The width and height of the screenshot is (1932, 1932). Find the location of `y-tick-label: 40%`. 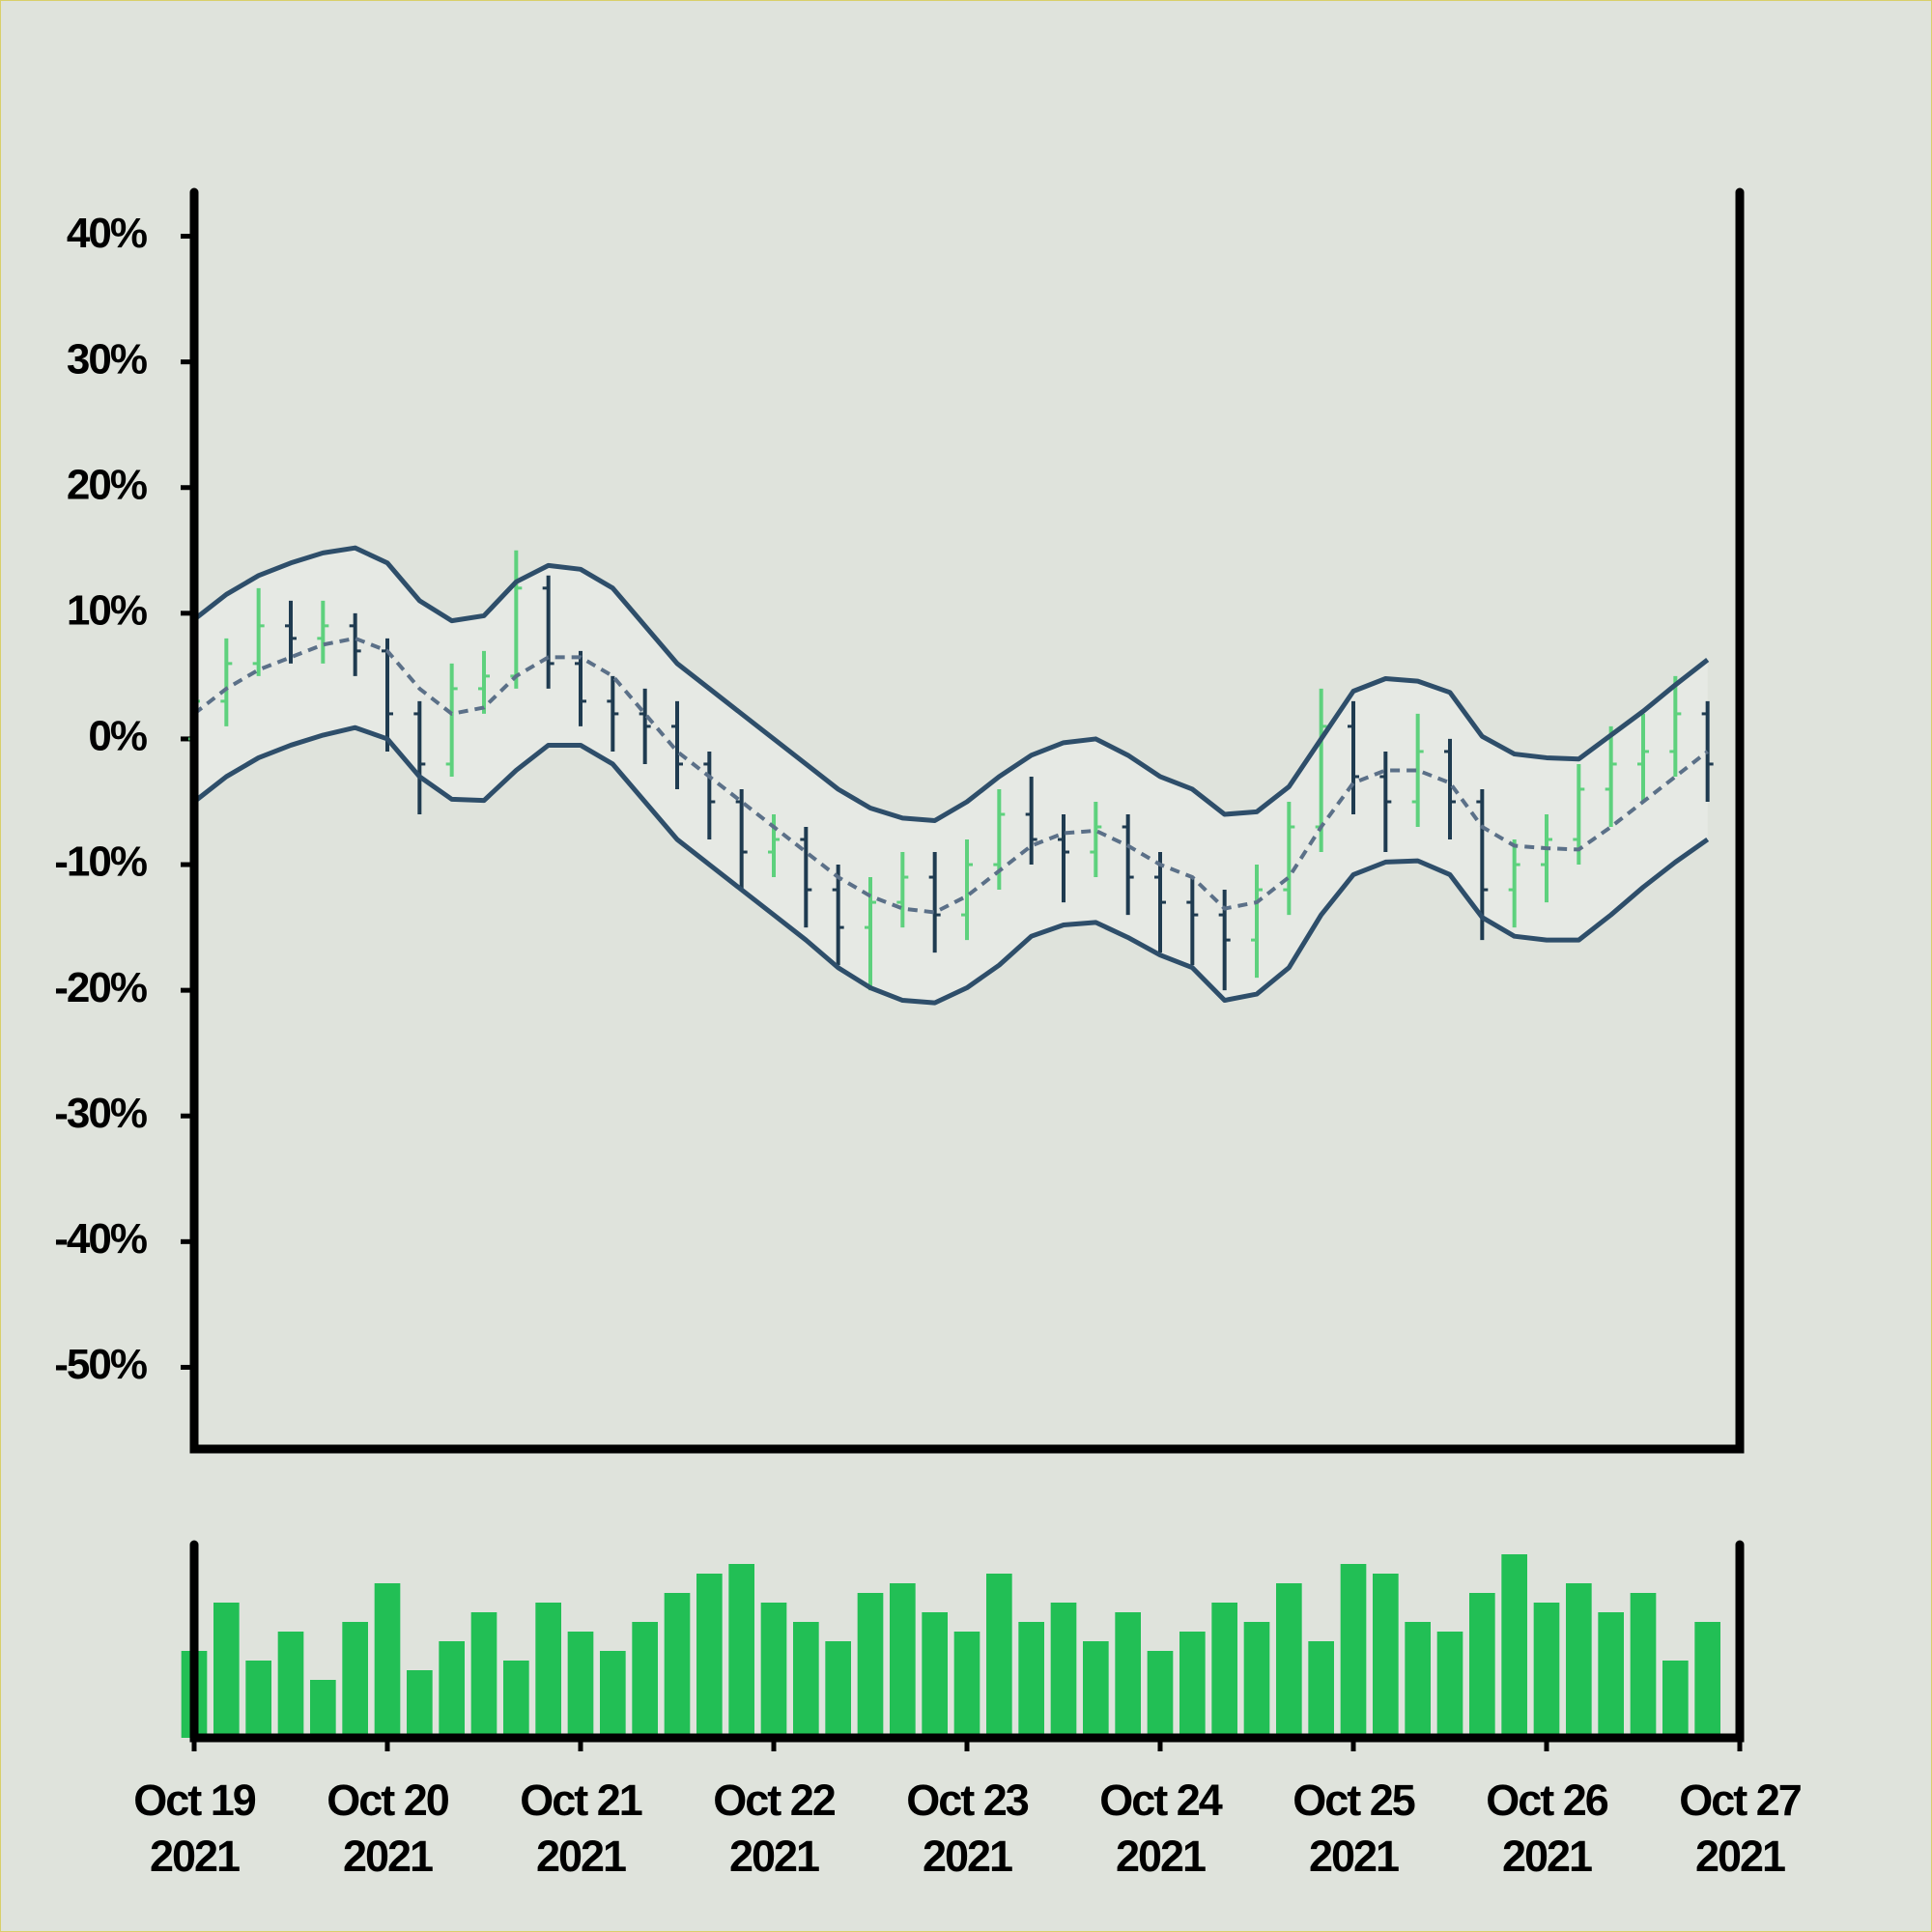

y-tick-label: 40% is located at coordinates (107, 233).